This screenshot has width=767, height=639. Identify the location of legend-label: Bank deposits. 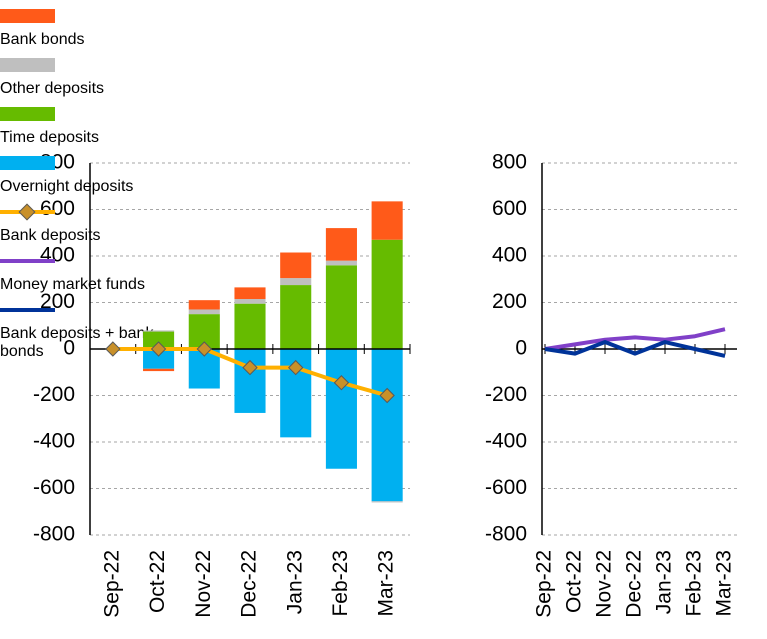
(50, 235).